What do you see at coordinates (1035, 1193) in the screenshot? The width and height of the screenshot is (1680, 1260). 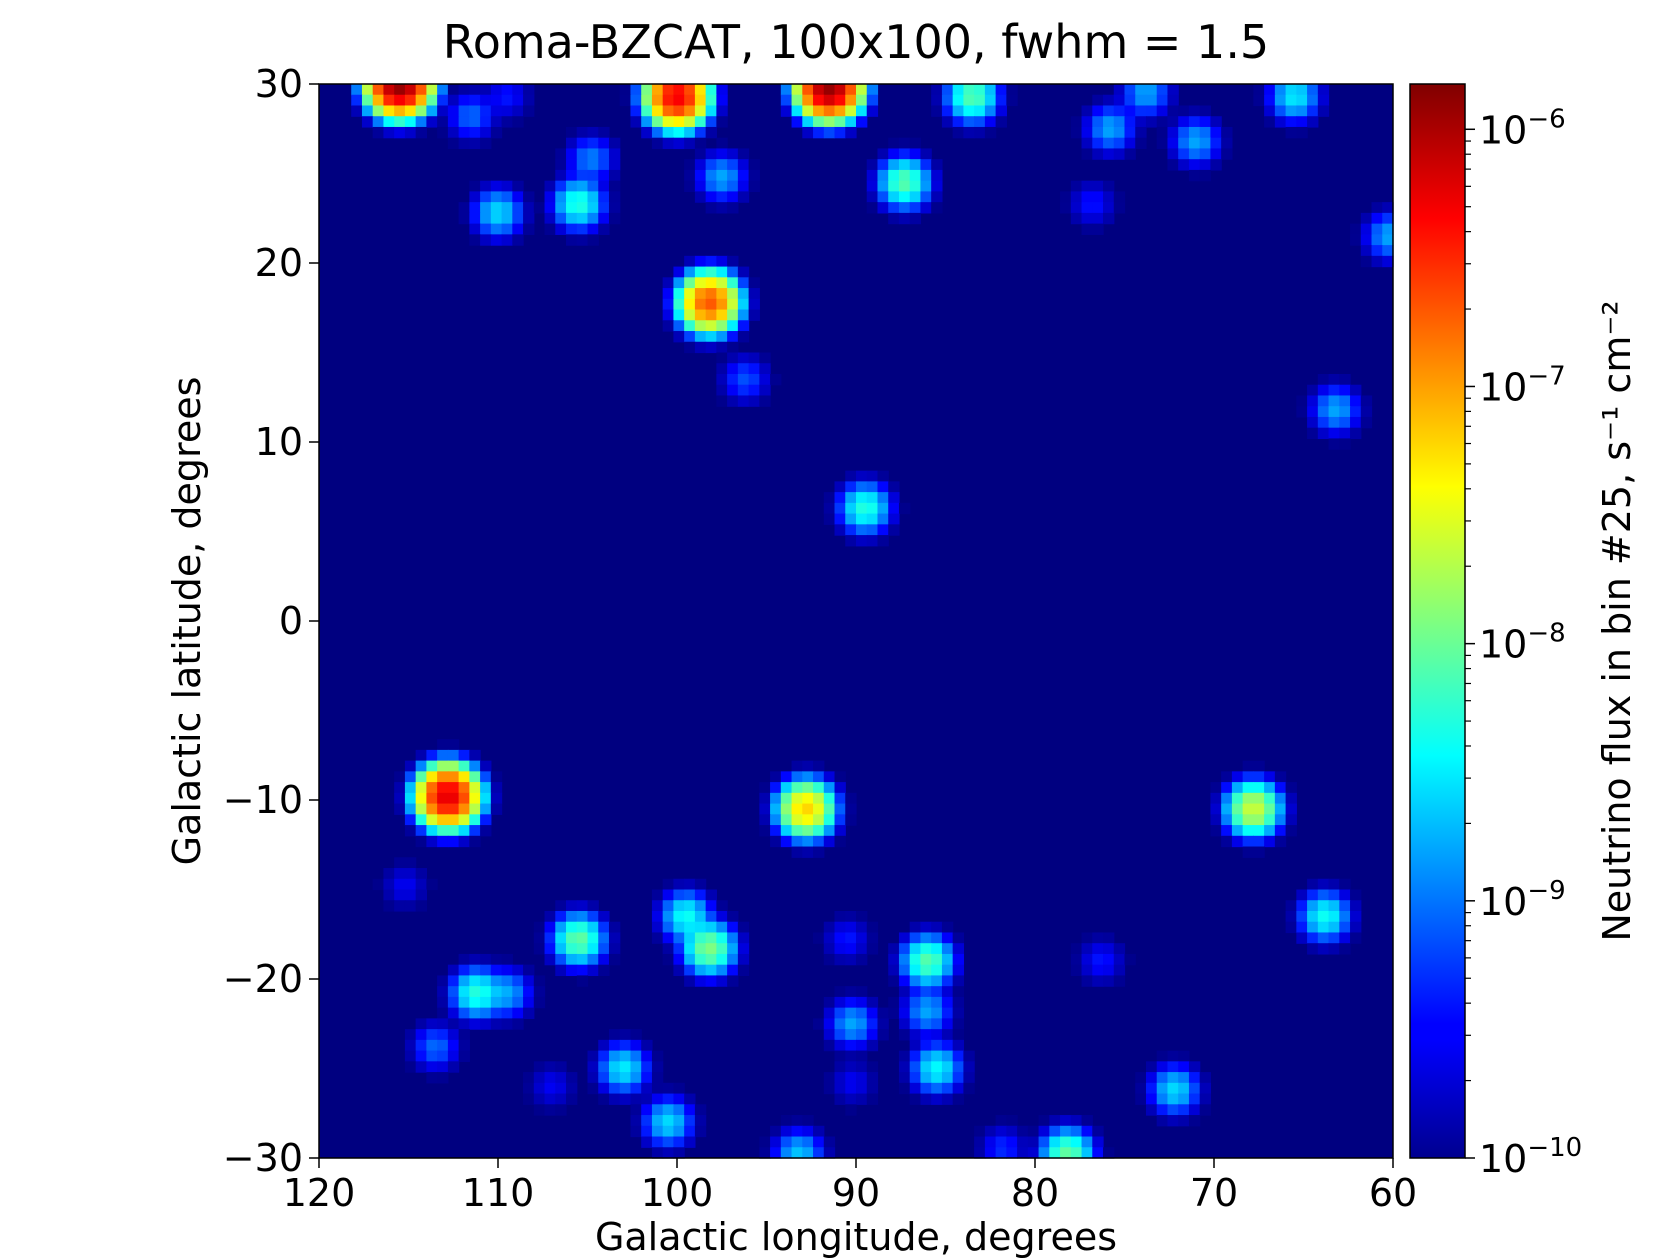 I see `x-tick-label: 80` at bounding box center [1035, 1193].